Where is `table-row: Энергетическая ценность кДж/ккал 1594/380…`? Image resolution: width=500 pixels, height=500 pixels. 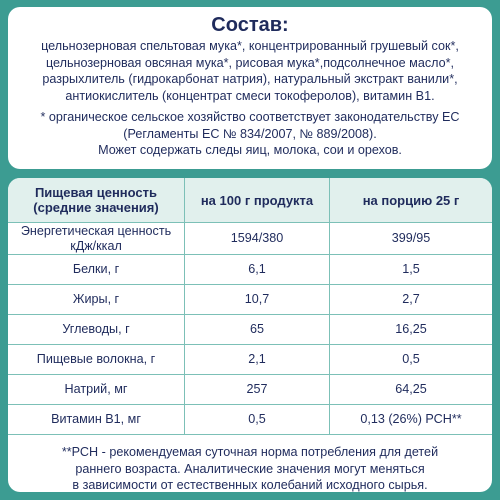
table-row: Энергетическая ценность кДж/ккал 1594/380… is located at coordinates (250, 239).